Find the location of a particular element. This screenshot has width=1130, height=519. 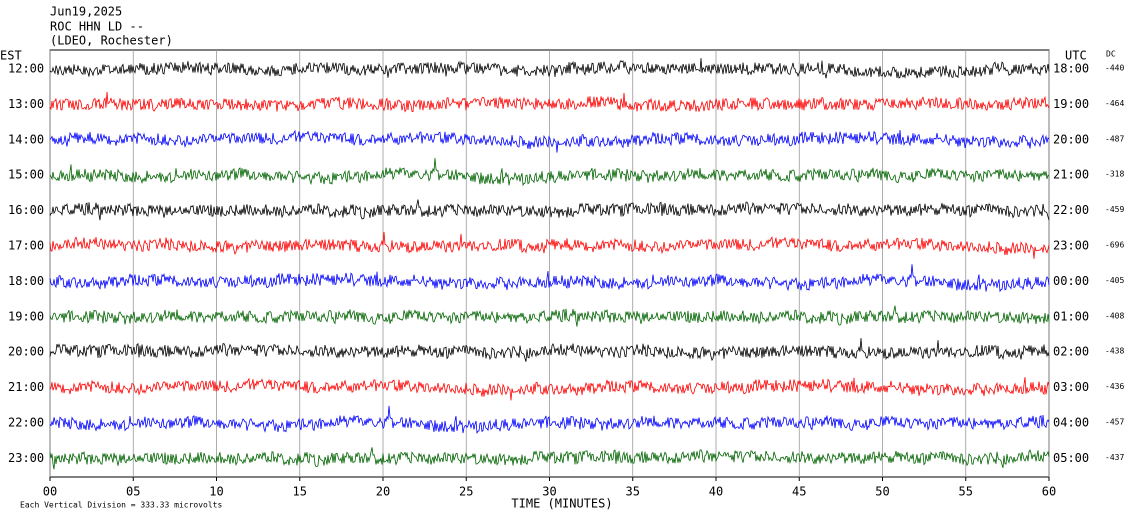

x-tick-label: 15 is located at coordinates (300, 492).